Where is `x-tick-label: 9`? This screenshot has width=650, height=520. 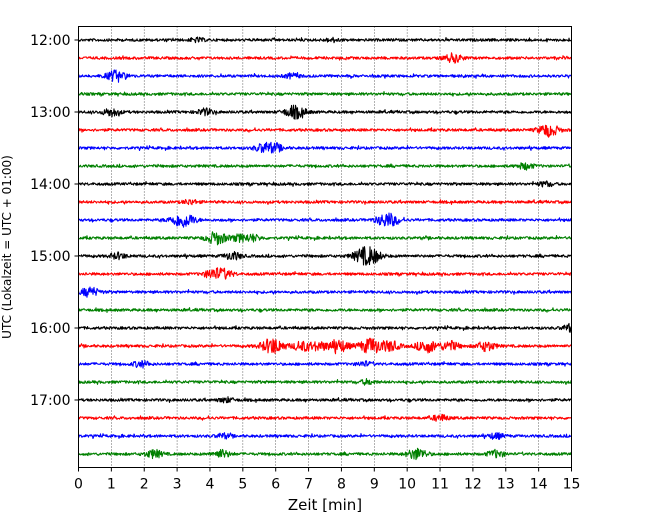 x-tick-label: 9 is located at coordinates (374, 485).